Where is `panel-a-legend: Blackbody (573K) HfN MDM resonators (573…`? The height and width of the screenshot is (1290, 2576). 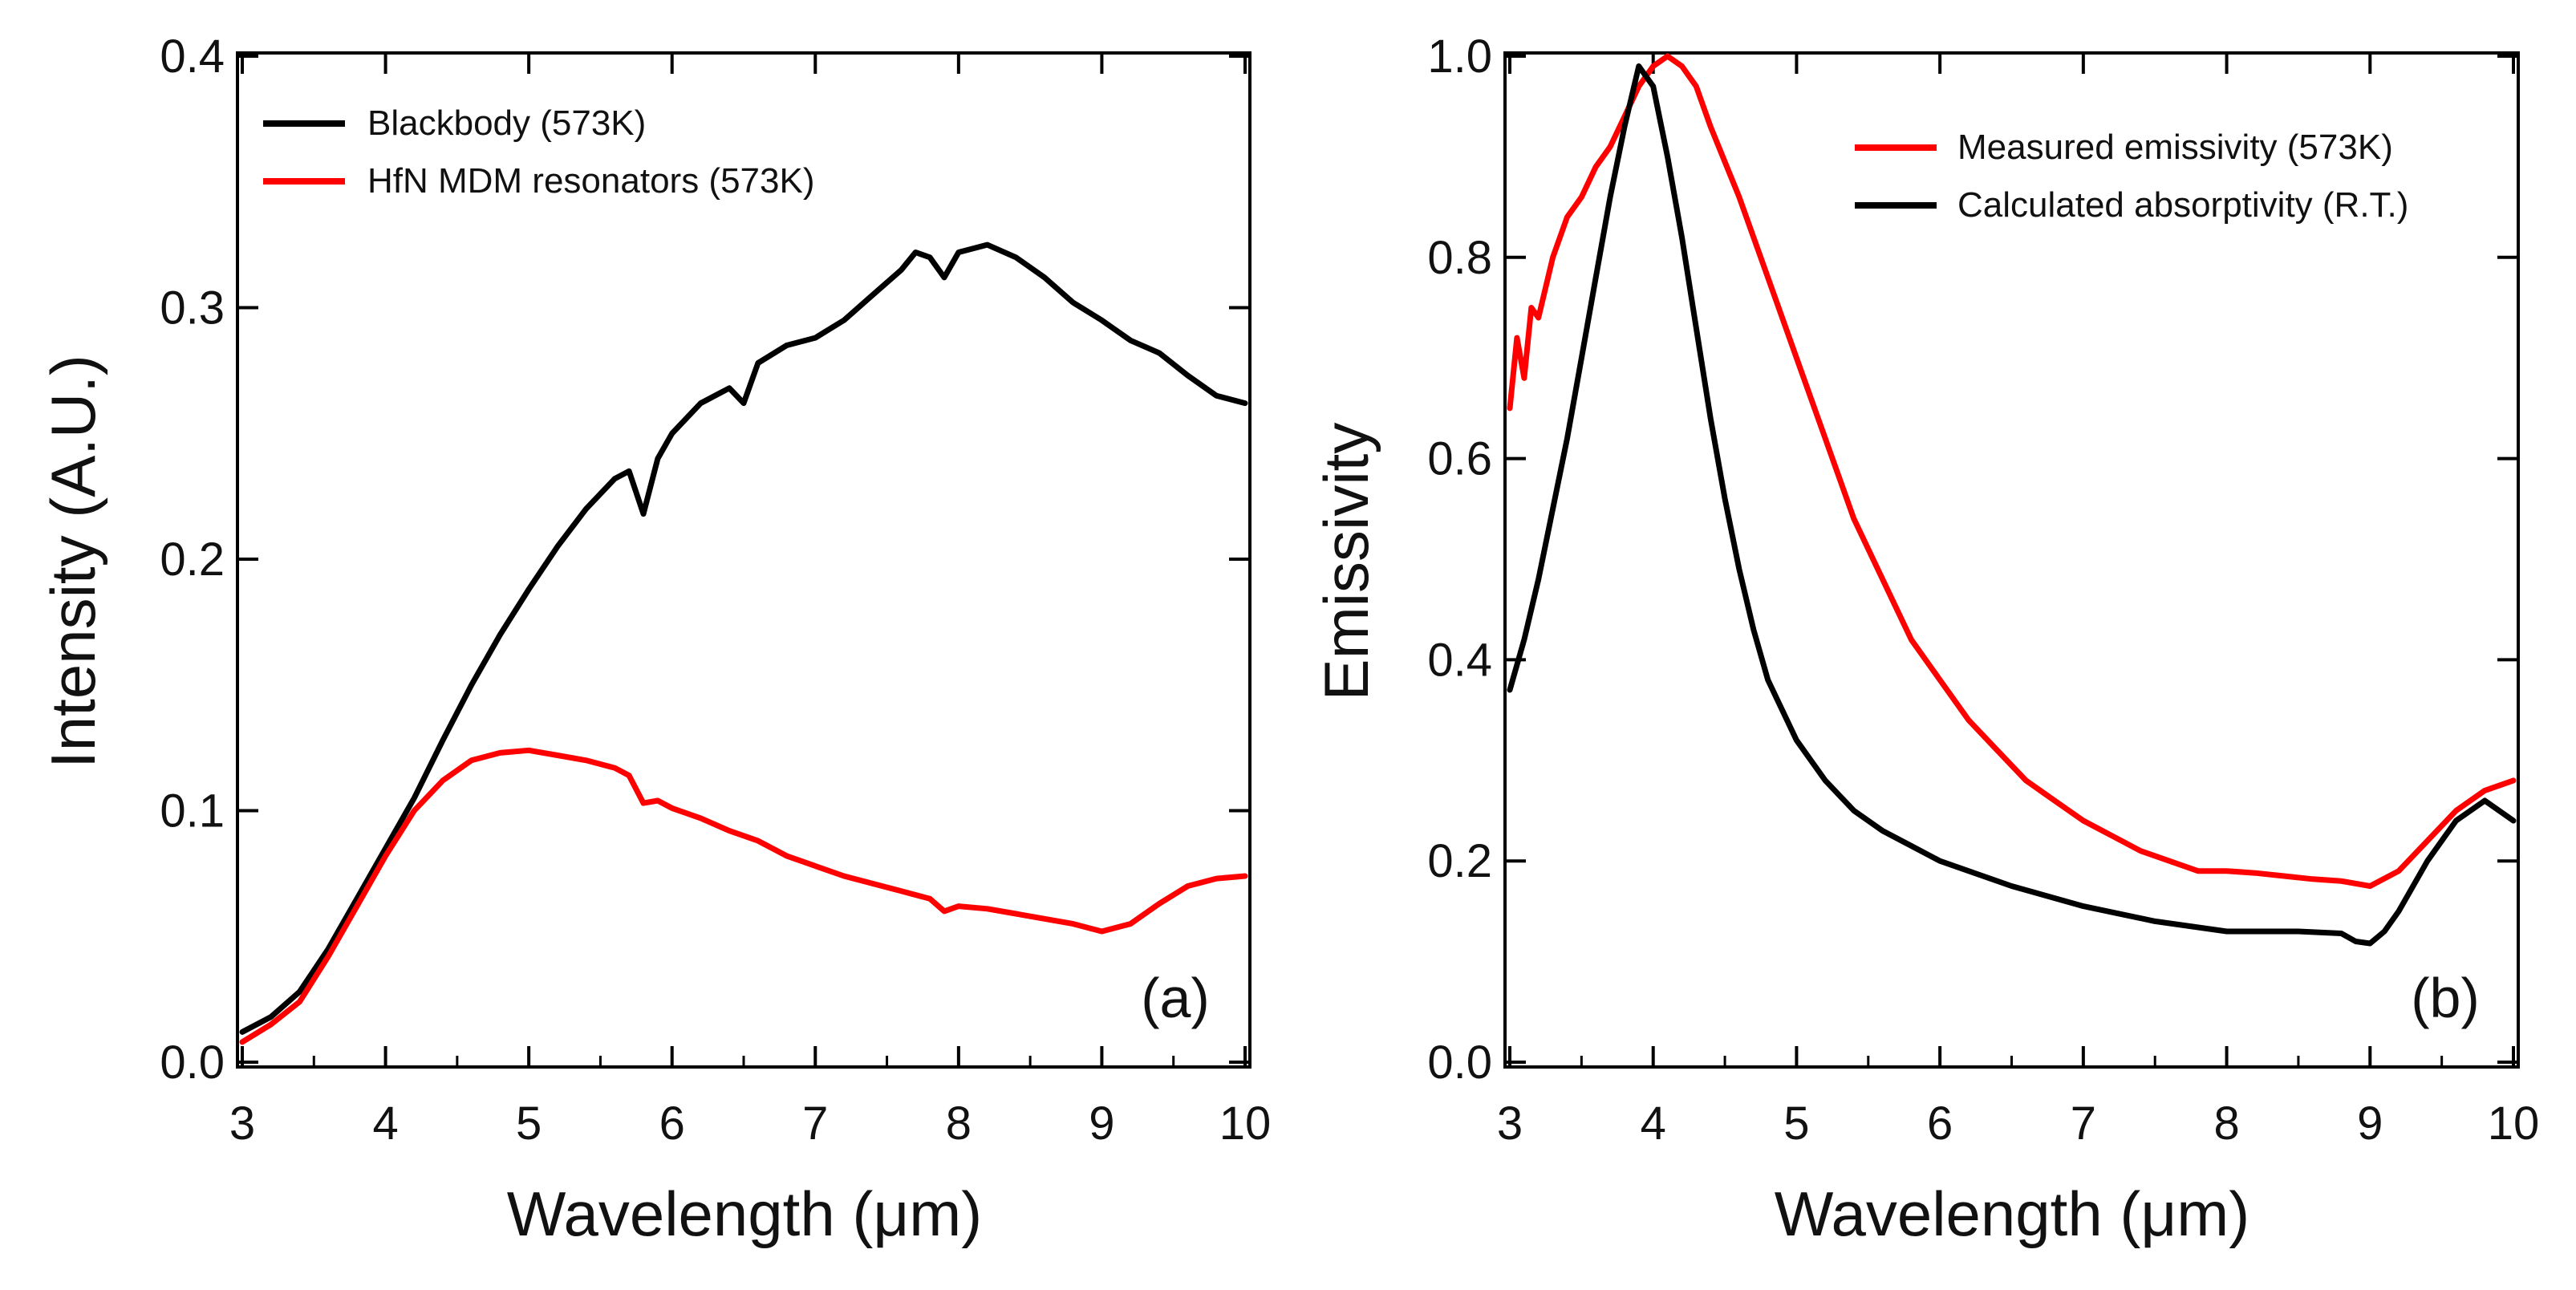 panel-a-legend: Blackbody (573K) HfN MDM resonators (573… is located at coordinates (538, 152).